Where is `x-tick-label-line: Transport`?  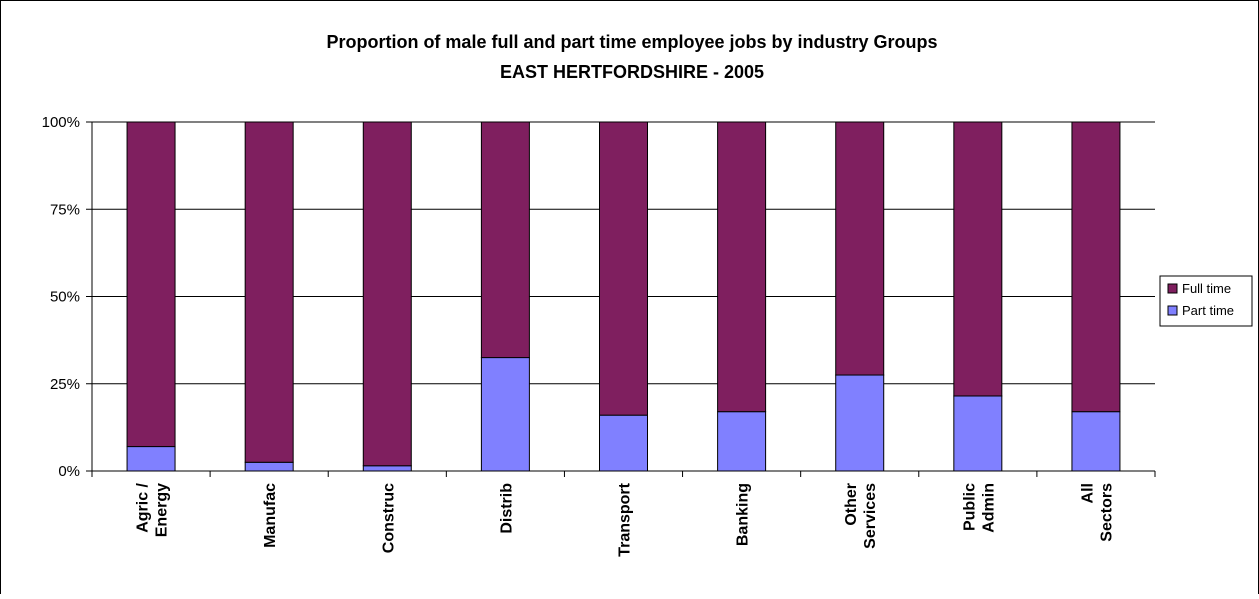 x-tick-label-line: Transport is located at coordinates (625, 519).